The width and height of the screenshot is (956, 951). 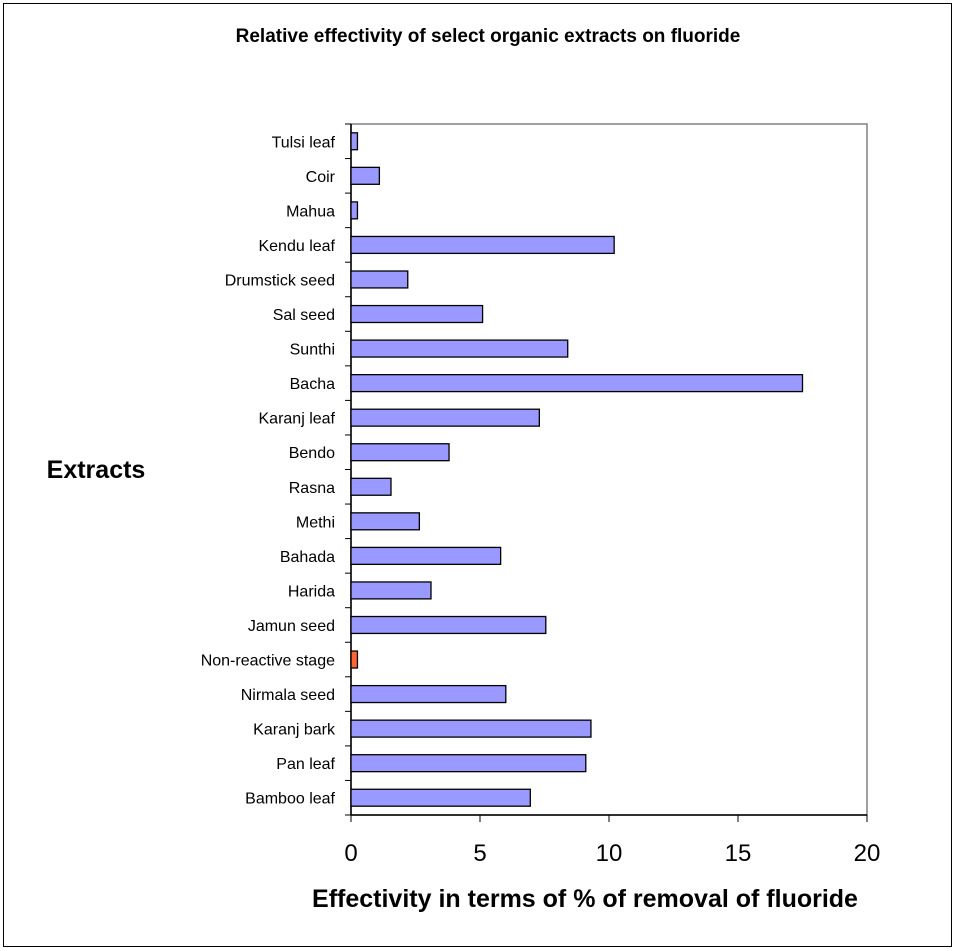 I want to click on x-tick-label: 20, so click(x=867, y=853).